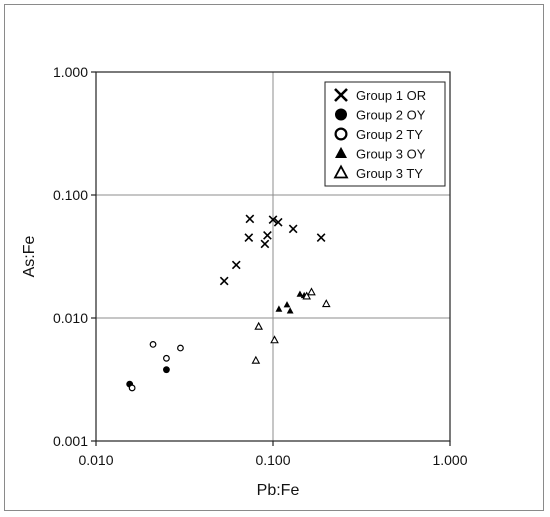 The image size is (550, 517). I want to click on legend-label: Group 3 OY, so click(391, 154).